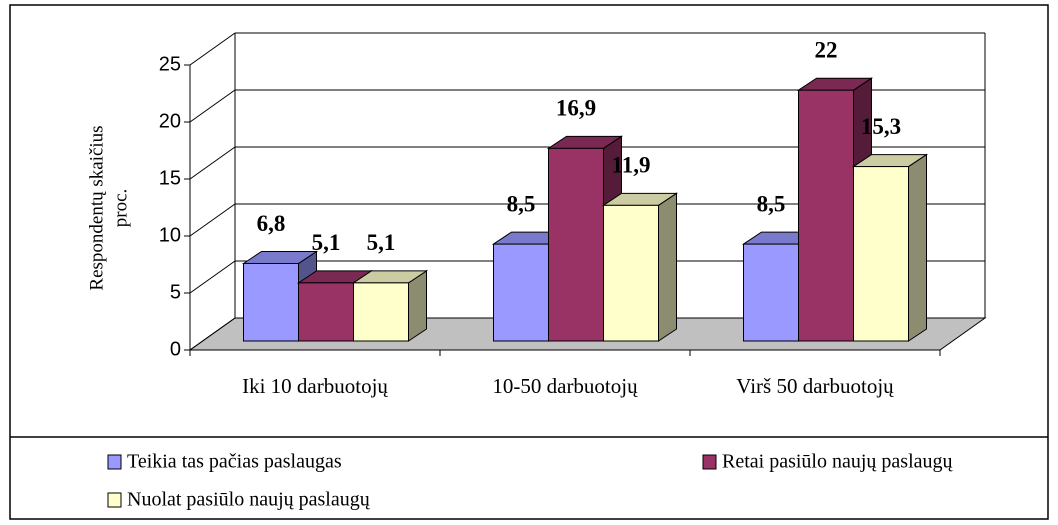  Describe the element at coordinates (234, 462) in the screenshot. I see `legend-label: Teikia tas pačias paslaugas` at that location.